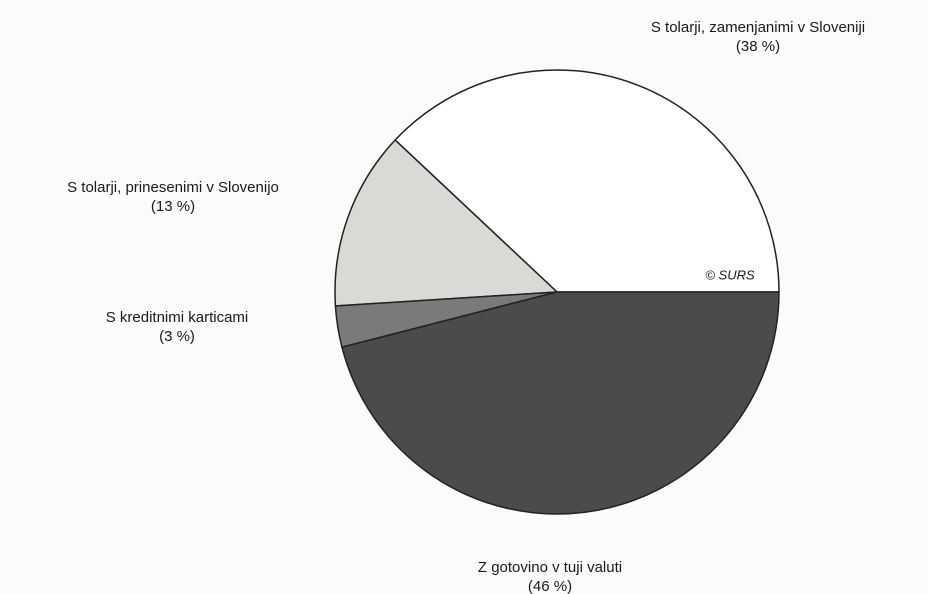 The width and height of the screenshot is (928, 594). What do you see at coordinates (173, 206) in the screenshot?
I see `slice-value-label: (13 %)` at bounding box center [173, 206].